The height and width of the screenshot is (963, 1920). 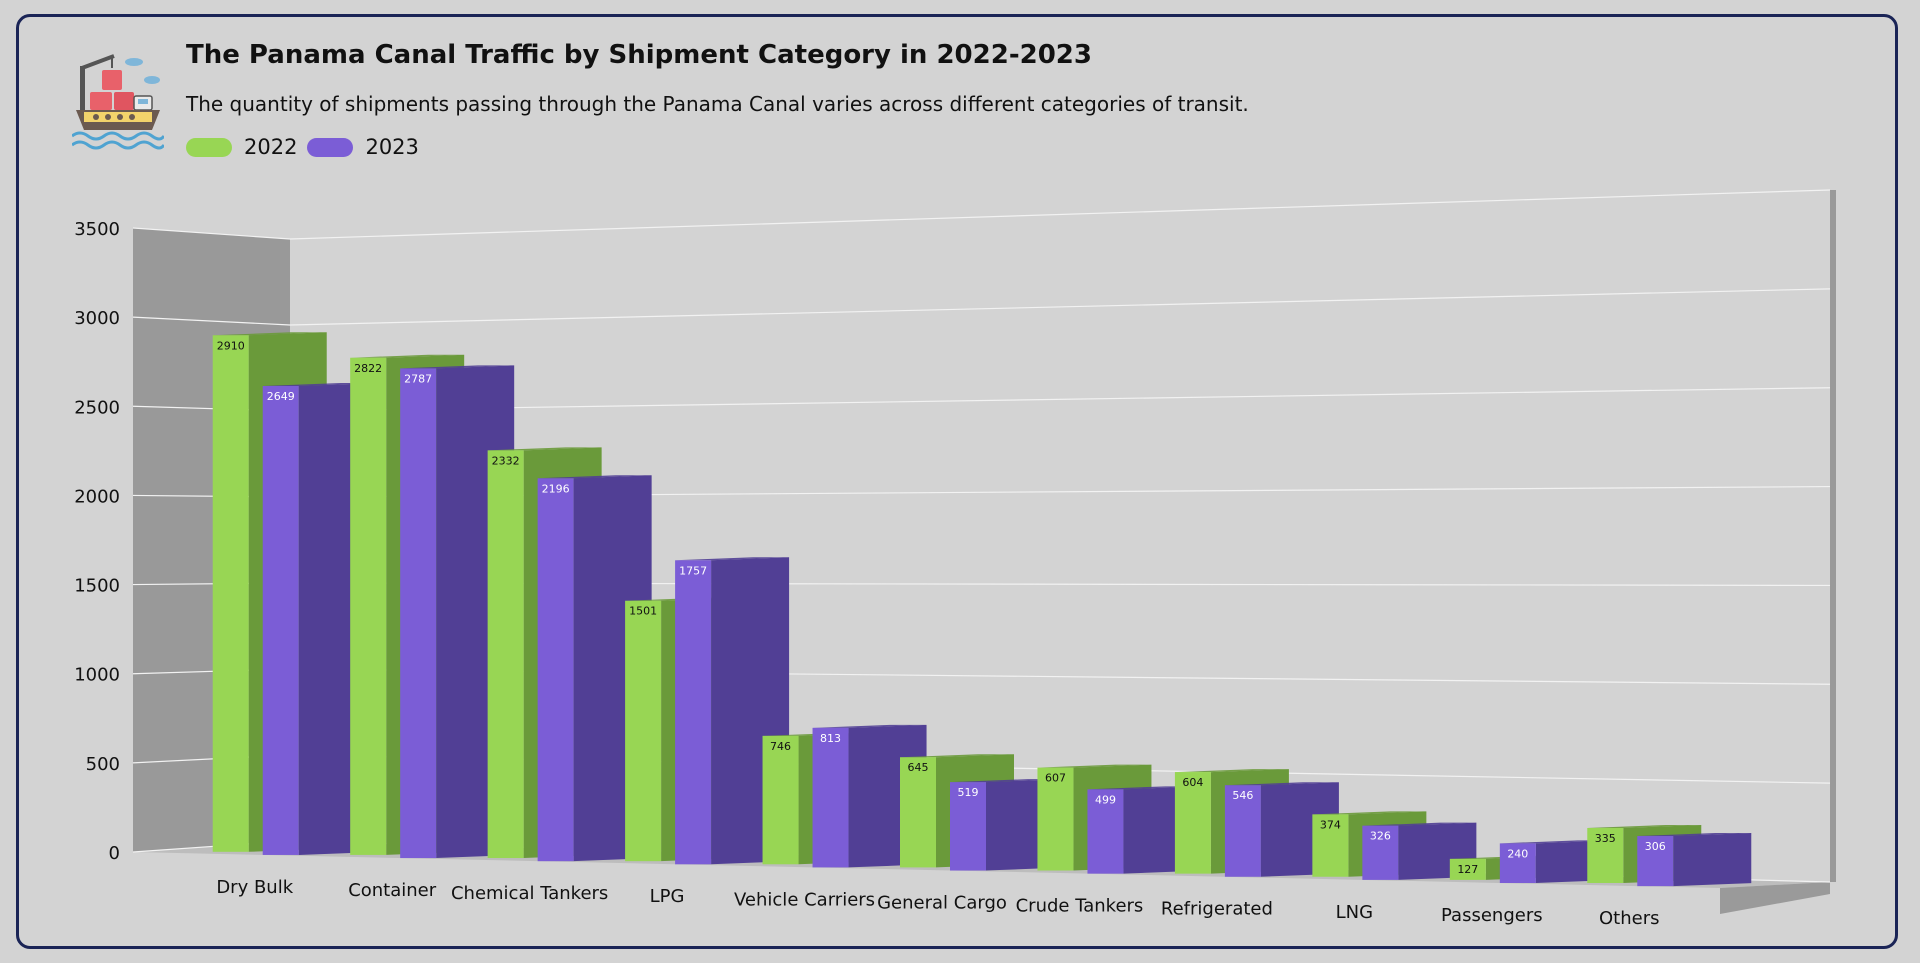 What do you see at coordinates (1833, 536) in the screenshot?
I see `right-wall-edge` at bounding box center [1833, 536].